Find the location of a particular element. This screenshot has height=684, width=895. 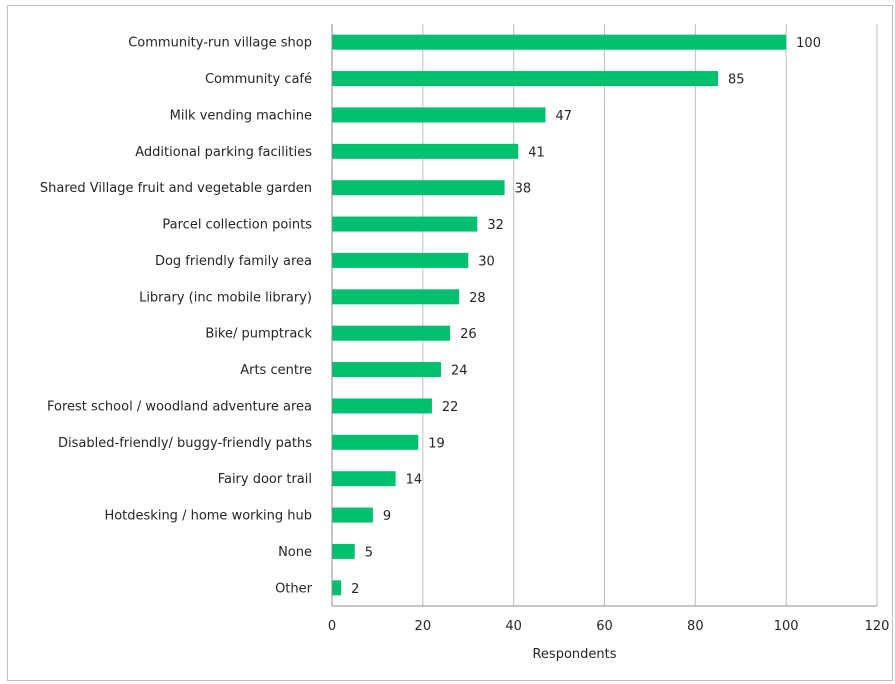

x-tick-labels: 0 20 40 60 80 100 120 is located at coordinates (609, 626).